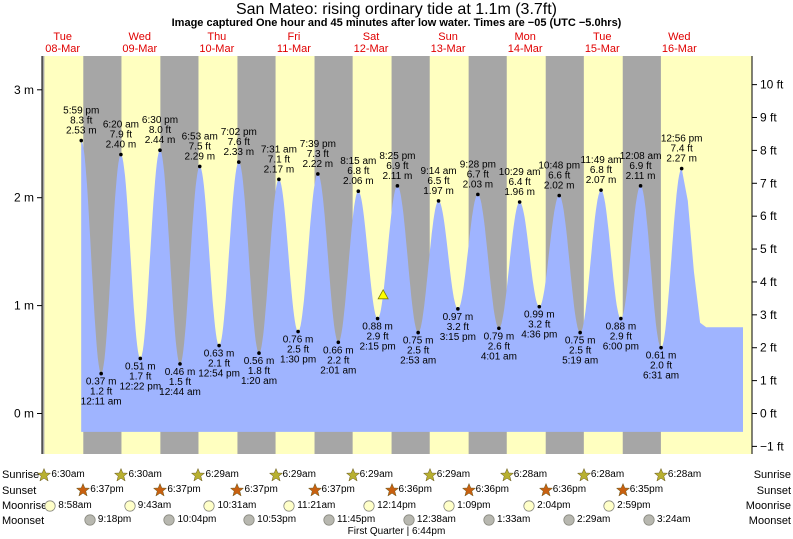 The width and height of the screenshot is (793, 539). Describe the element at coordinates (121, 145) in the screenshot. I see `high-tide-label: 2.40 m` at that location.